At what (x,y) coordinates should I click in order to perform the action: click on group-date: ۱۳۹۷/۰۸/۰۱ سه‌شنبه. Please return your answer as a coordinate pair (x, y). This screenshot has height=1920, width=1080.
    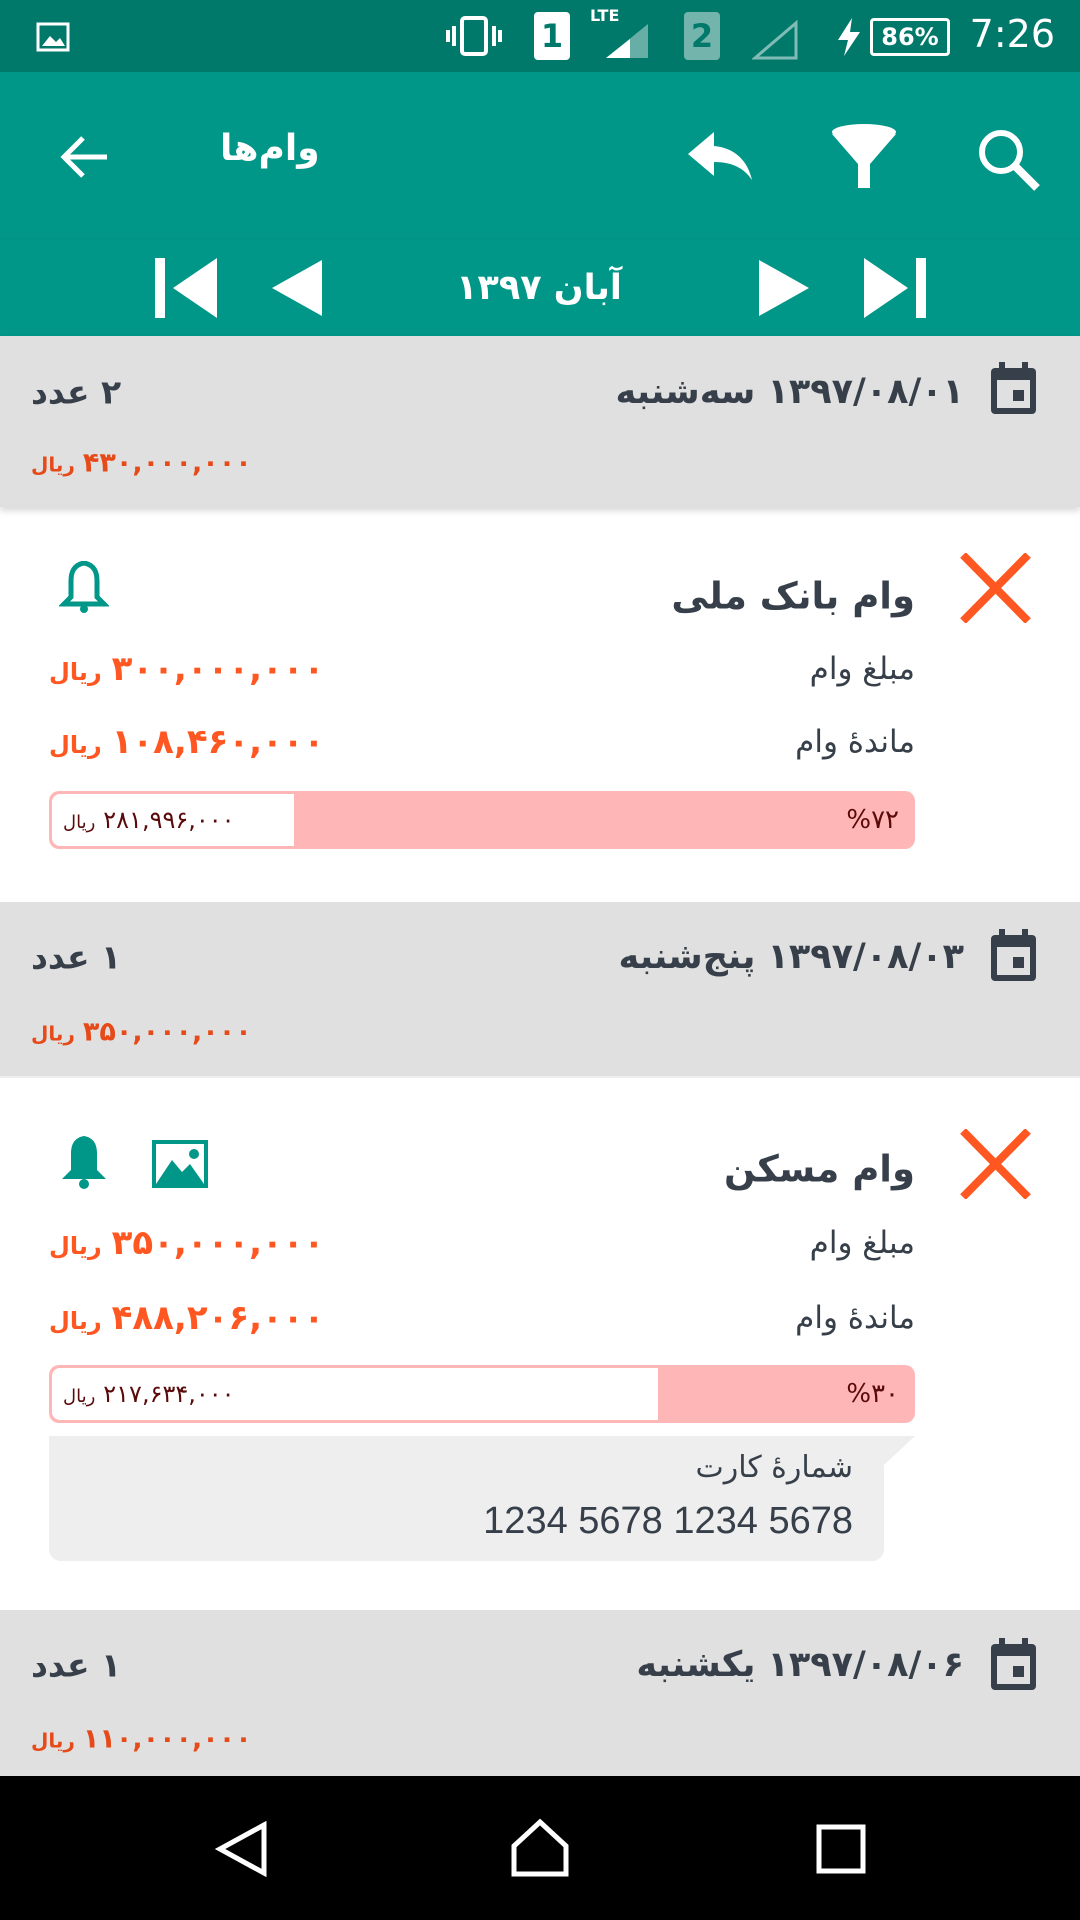
    Looking at the image, I should click on (789, 392).